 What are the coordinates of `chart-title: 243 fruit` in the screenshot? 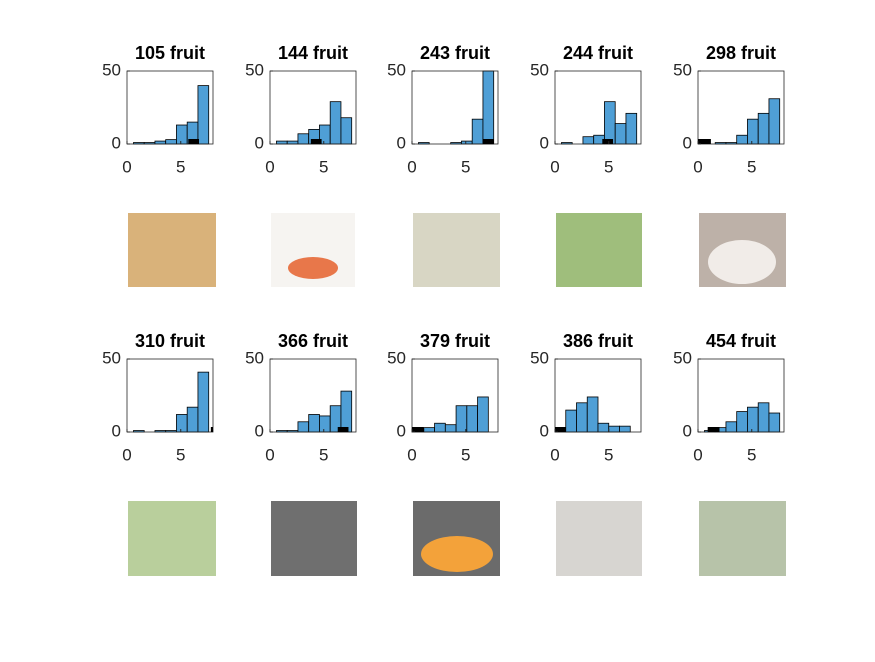 It's located at (455, 53).